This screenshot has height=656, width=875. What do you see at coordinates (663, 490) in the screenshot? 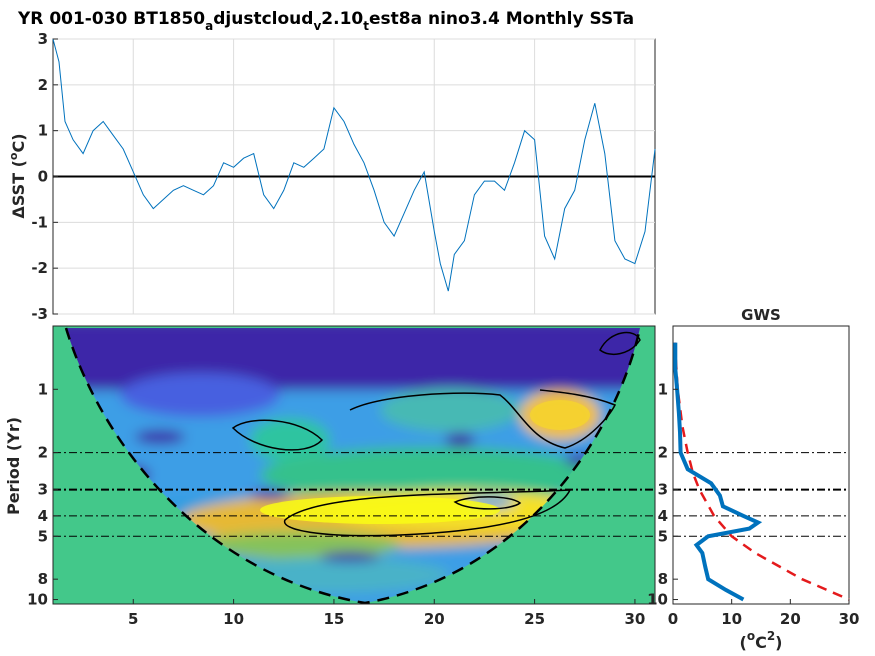
I see `gws-y-tick-label: 3` at bounding box center [663, 490].